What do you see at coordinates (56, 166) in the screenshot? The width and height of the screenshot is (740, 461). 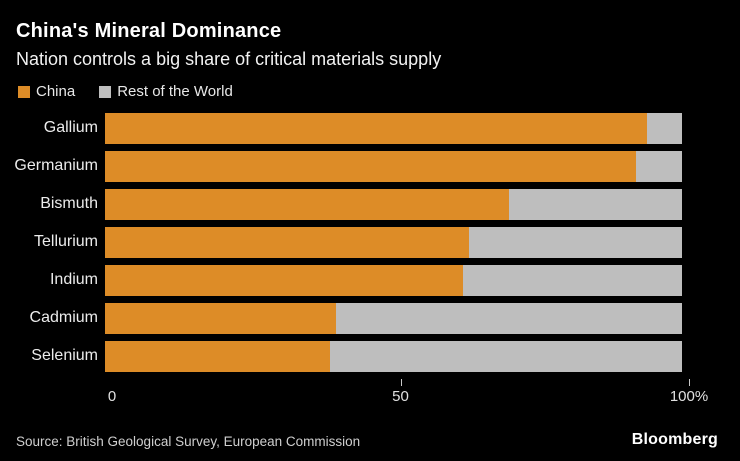 I see `category-label: Germanium` at bounding box center [56, 166].